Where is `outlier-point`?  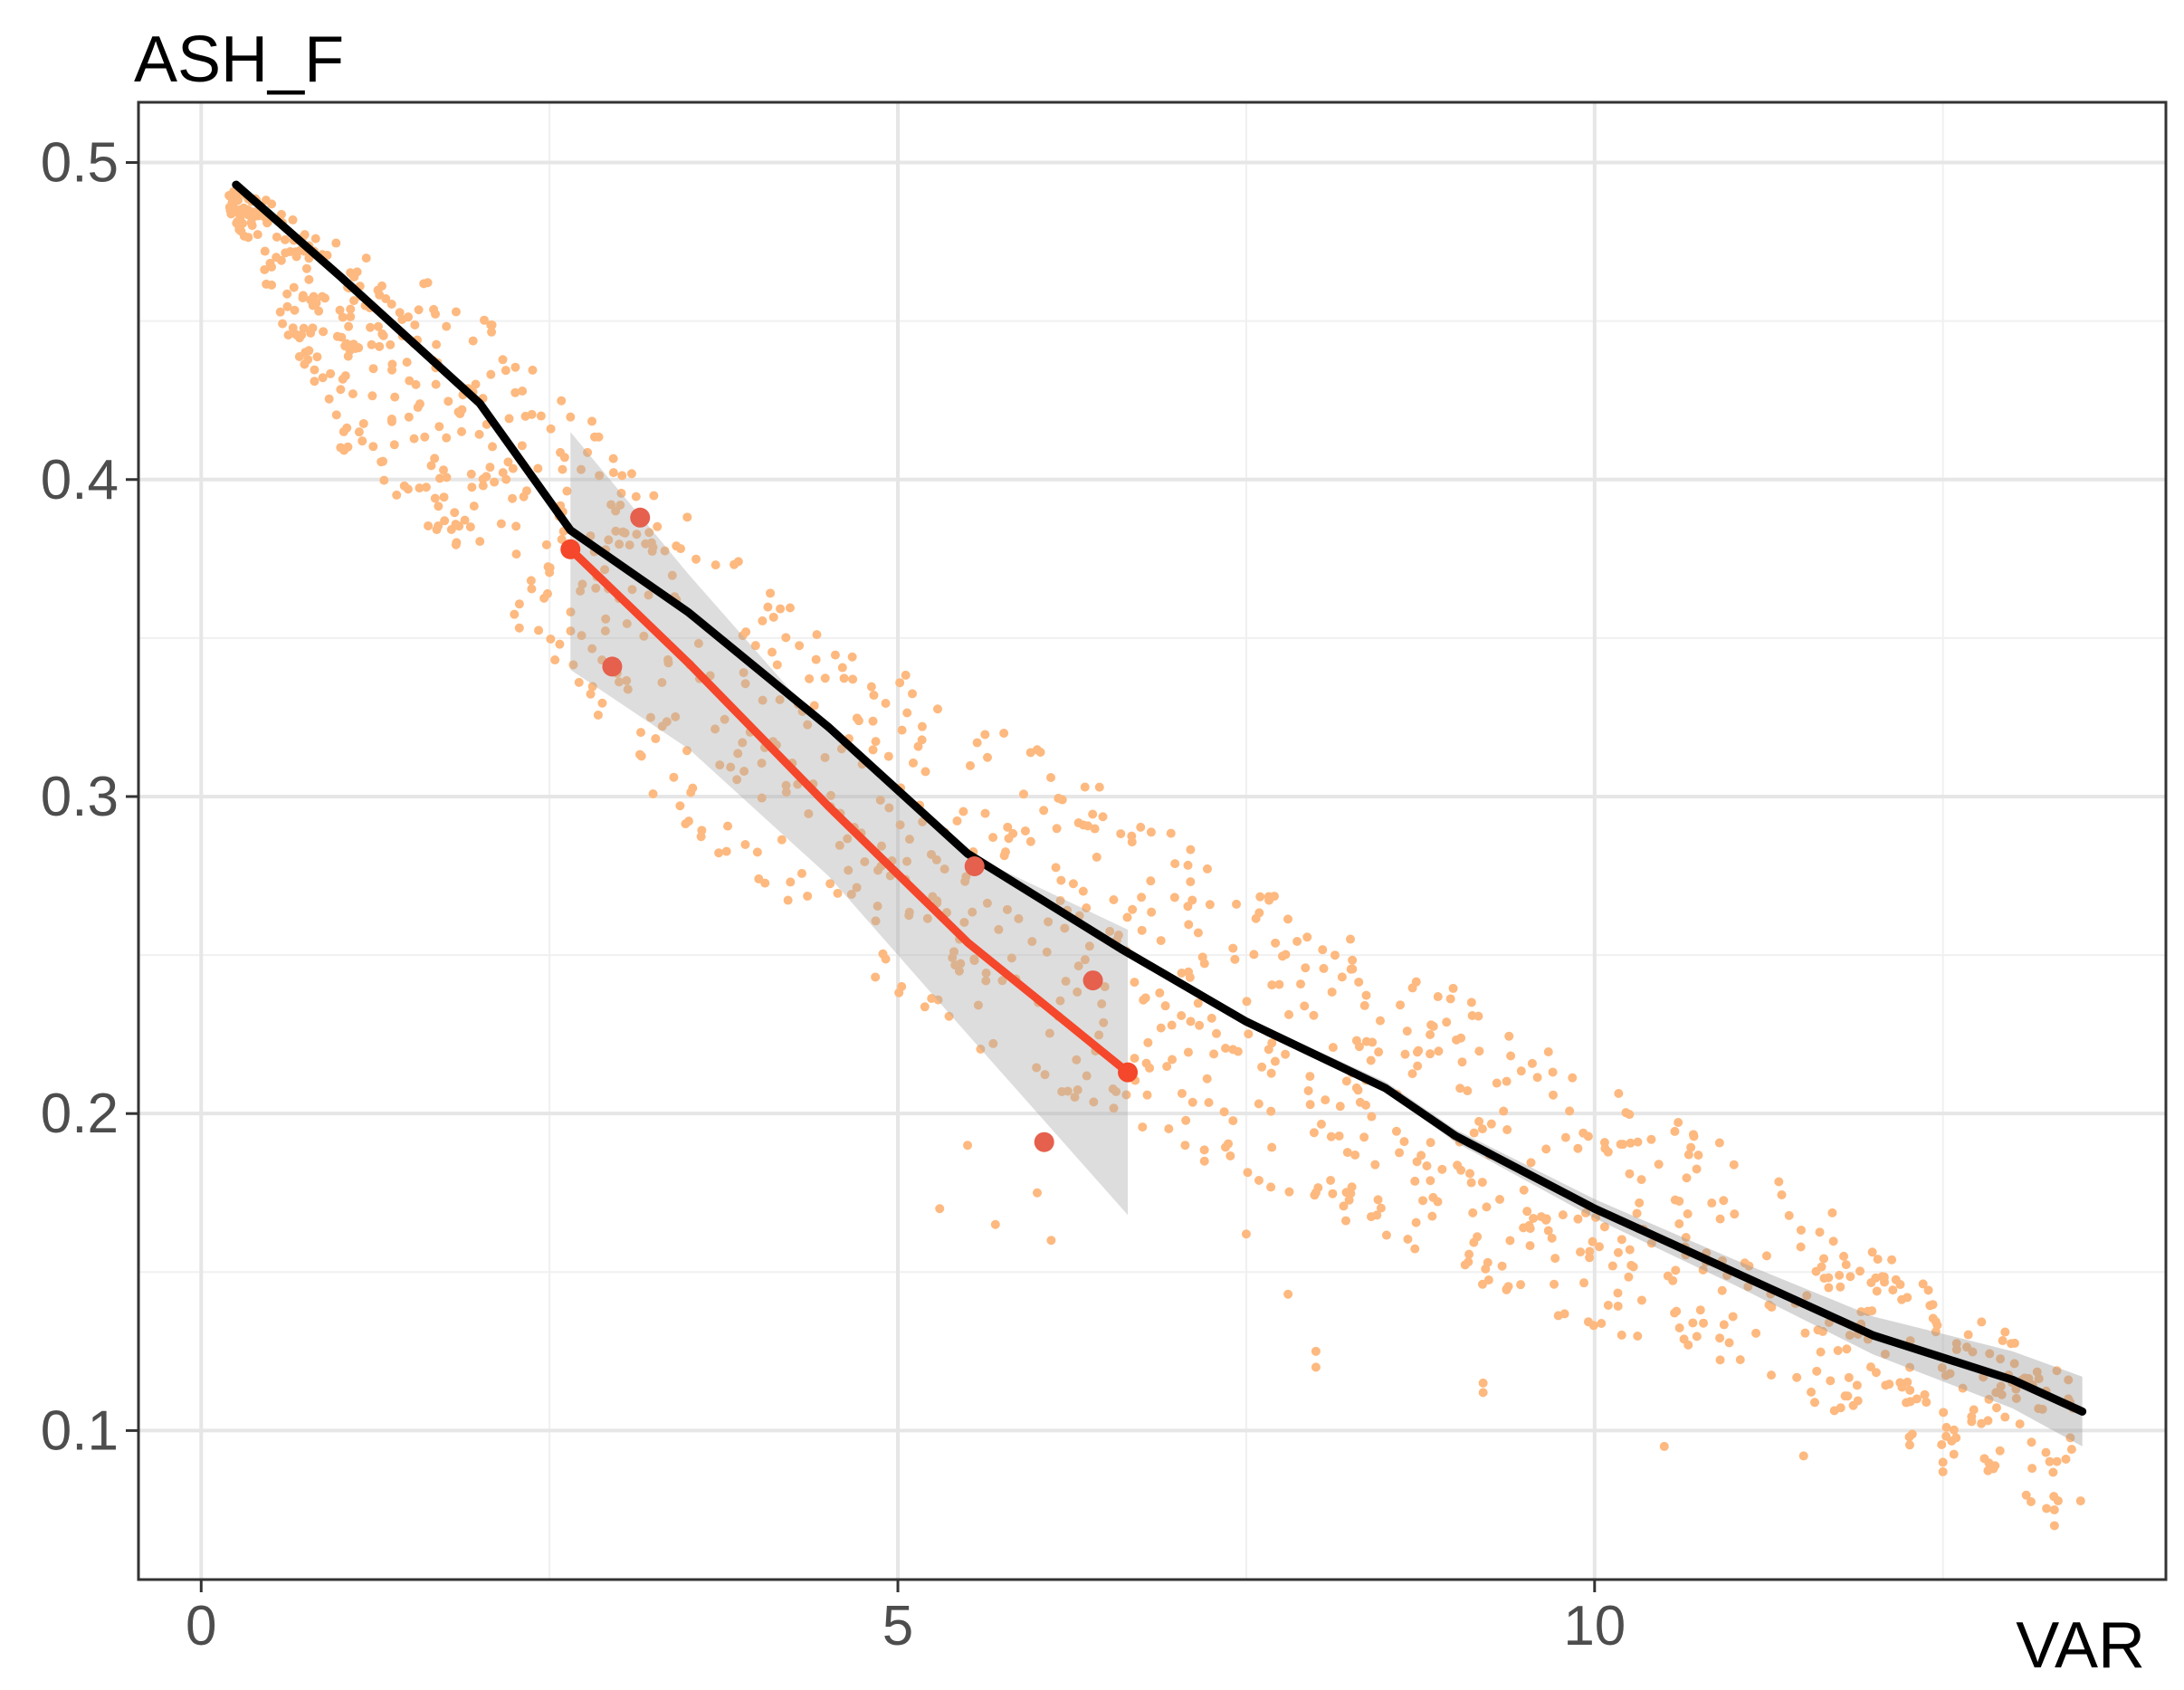
outlier-point is located at coordinates (1943, 1462).